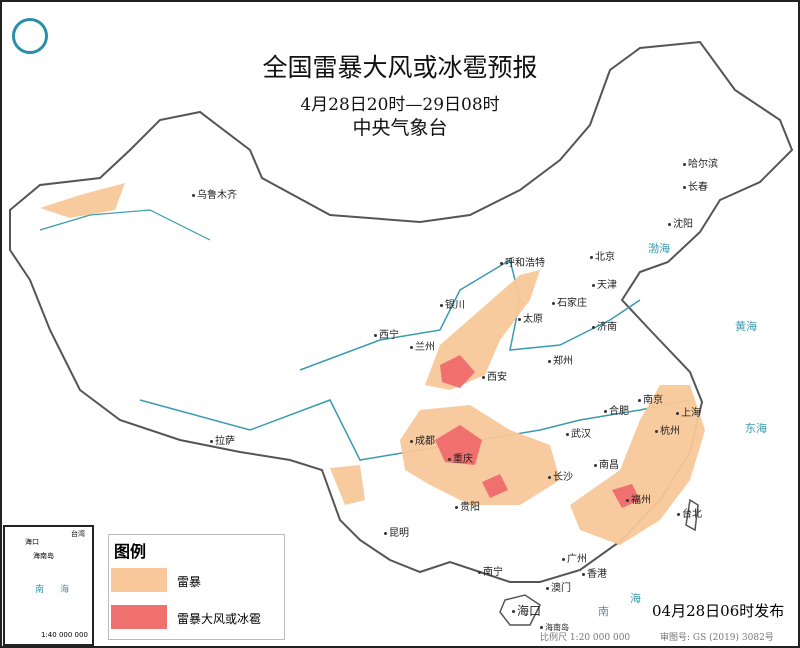  What do you see at coordinates (43, 556) in the screenshot?
I see `inset-label: 海南岛` at bounding box center [43, 556].